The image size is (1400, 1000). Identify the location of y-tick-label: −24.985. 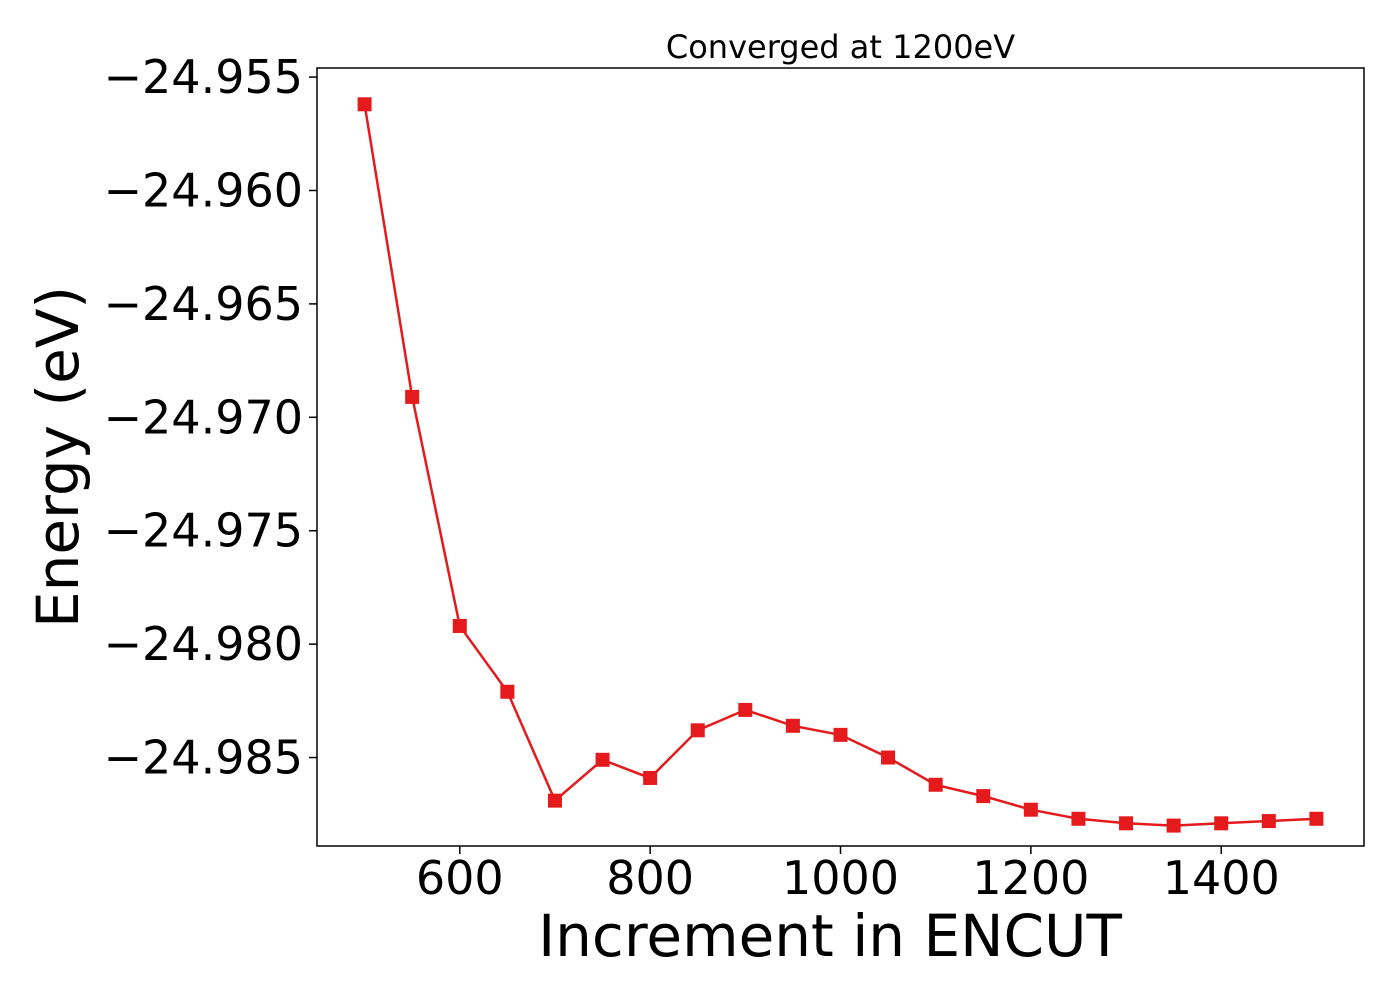
(204, 758).